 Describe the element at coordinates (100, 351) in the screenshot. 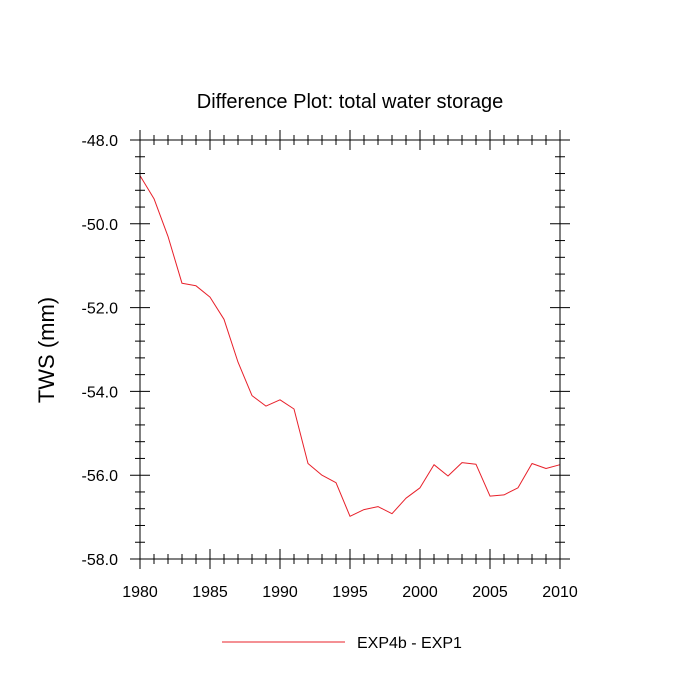

I see `y-axis-tick-labels: -48.0 -50.0 -52.0 -54.0 -56.0 -58.0` at that location.